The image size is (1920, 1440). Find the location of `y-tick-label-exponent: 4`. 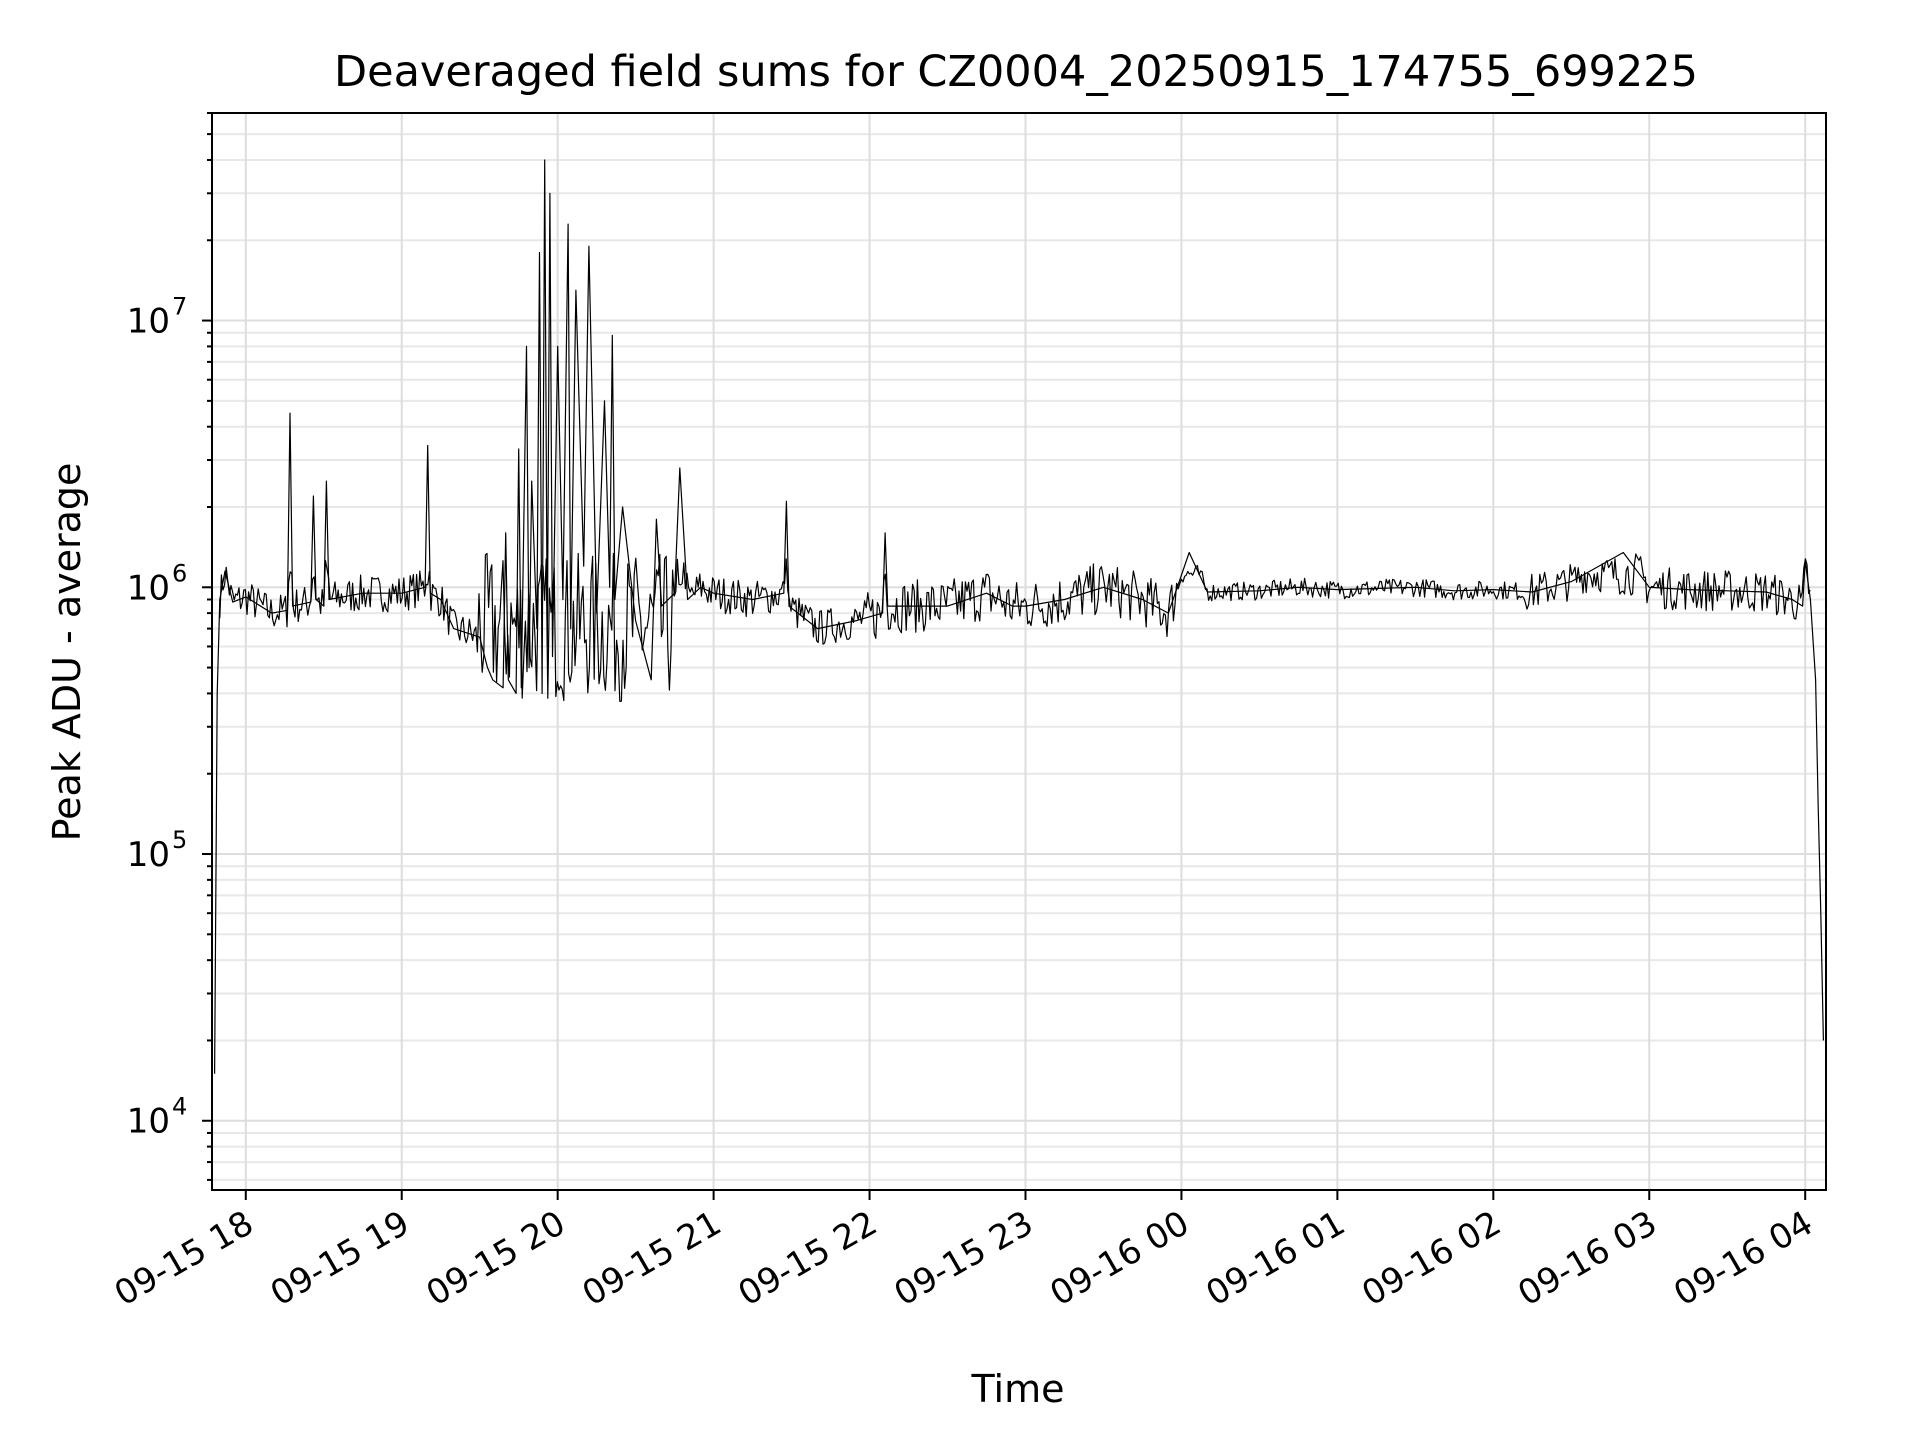

y-tick-label-exponent: 4 is located at coordinates (179, 1107).